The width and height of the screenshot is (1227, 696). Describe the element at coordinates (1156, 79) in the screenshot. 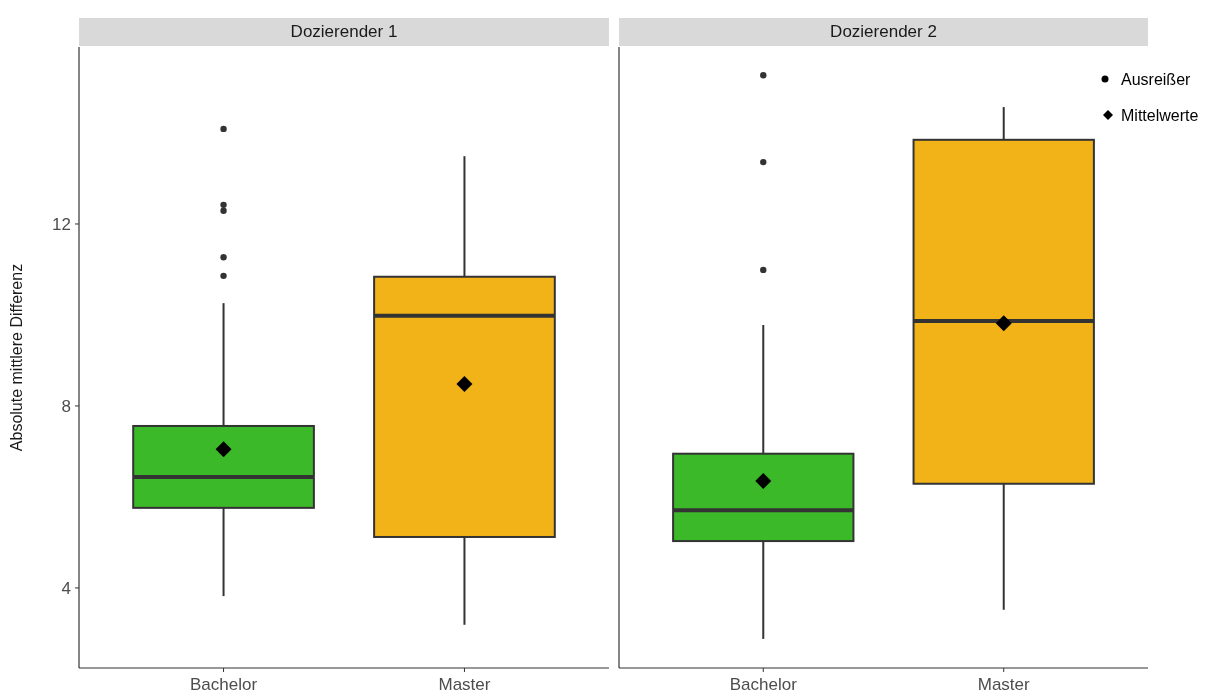

I see `annotation: Ausreißer` at that location.